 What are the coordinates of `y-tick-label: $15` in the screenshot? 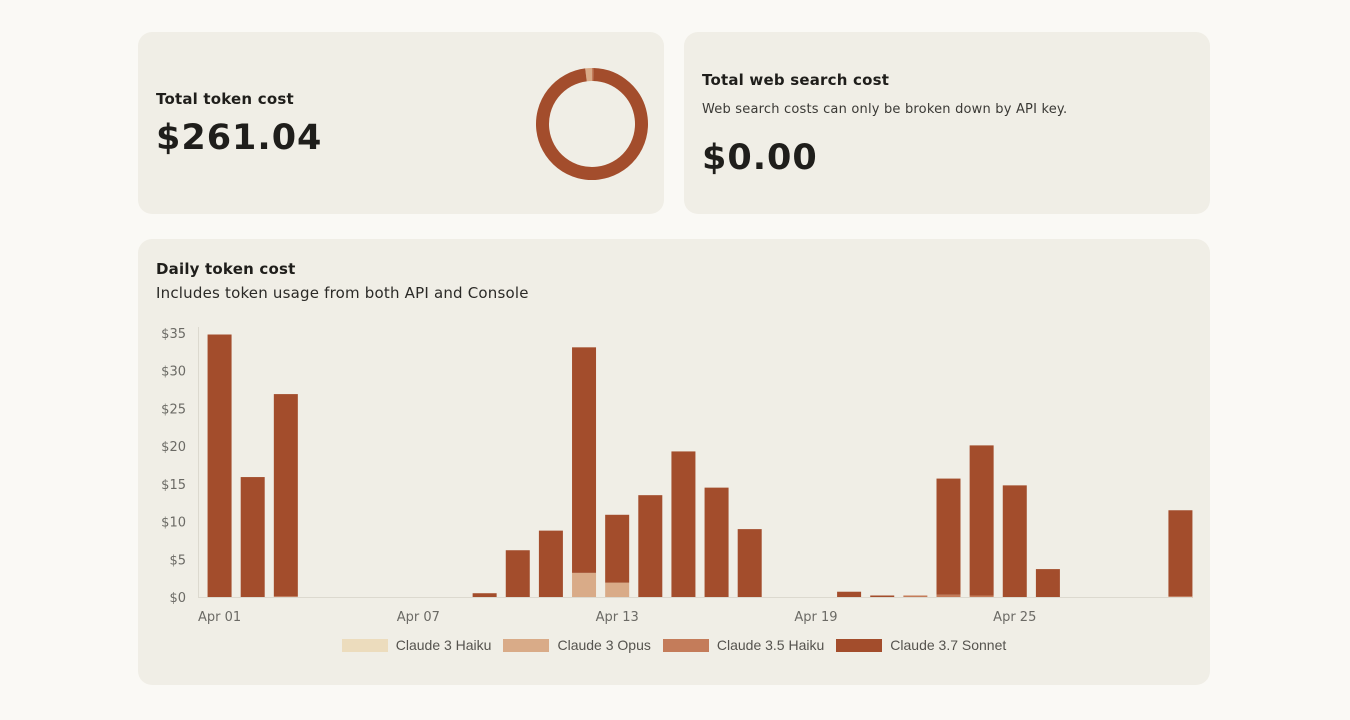 It's located at (173, 485).